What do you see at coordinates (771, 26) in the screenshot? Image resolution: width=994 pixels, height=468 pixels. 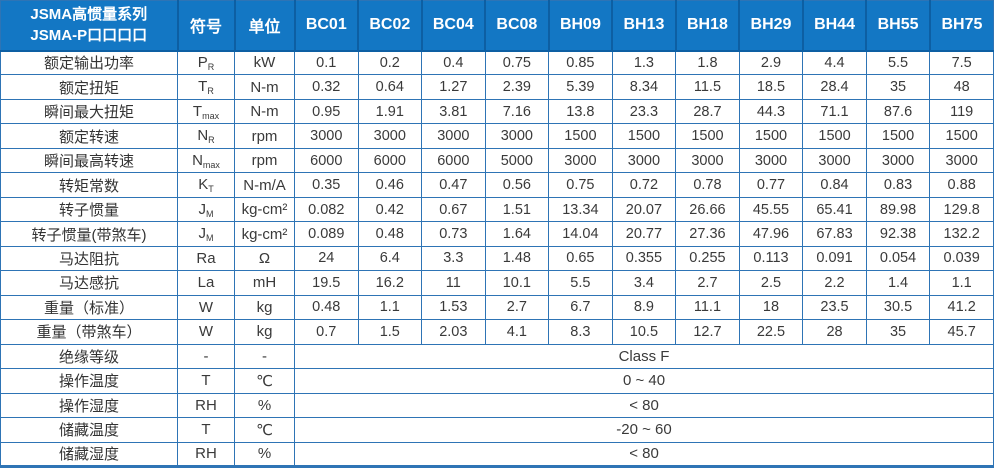 I see `model-header-bh29: BH29` at bounding box center [771, 26].